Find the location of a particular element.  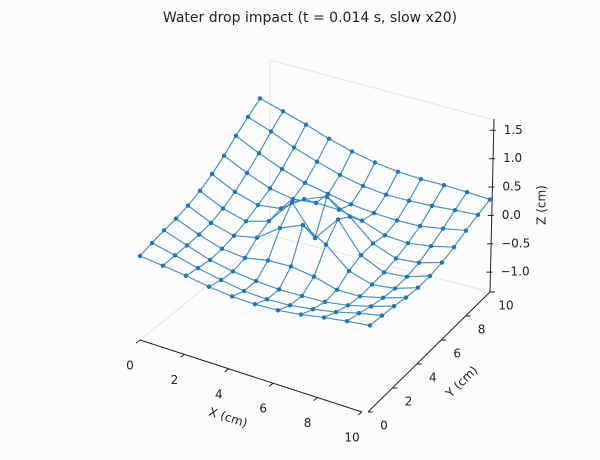

y-tick-label: 4 is located at coordinates (433, 378).